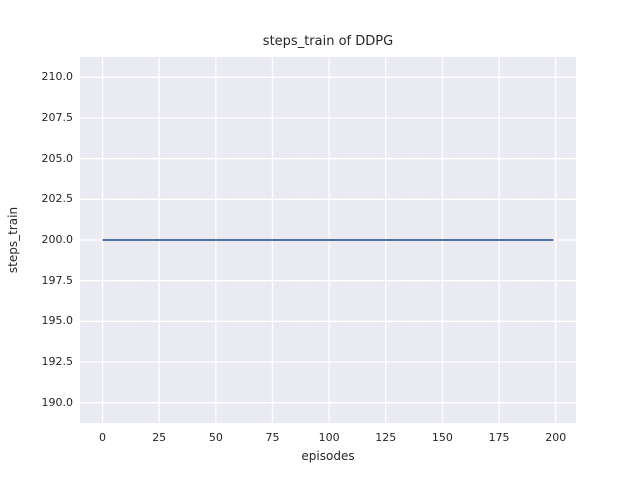  I want to click on x-tick-label: 0, so click(103, 437).